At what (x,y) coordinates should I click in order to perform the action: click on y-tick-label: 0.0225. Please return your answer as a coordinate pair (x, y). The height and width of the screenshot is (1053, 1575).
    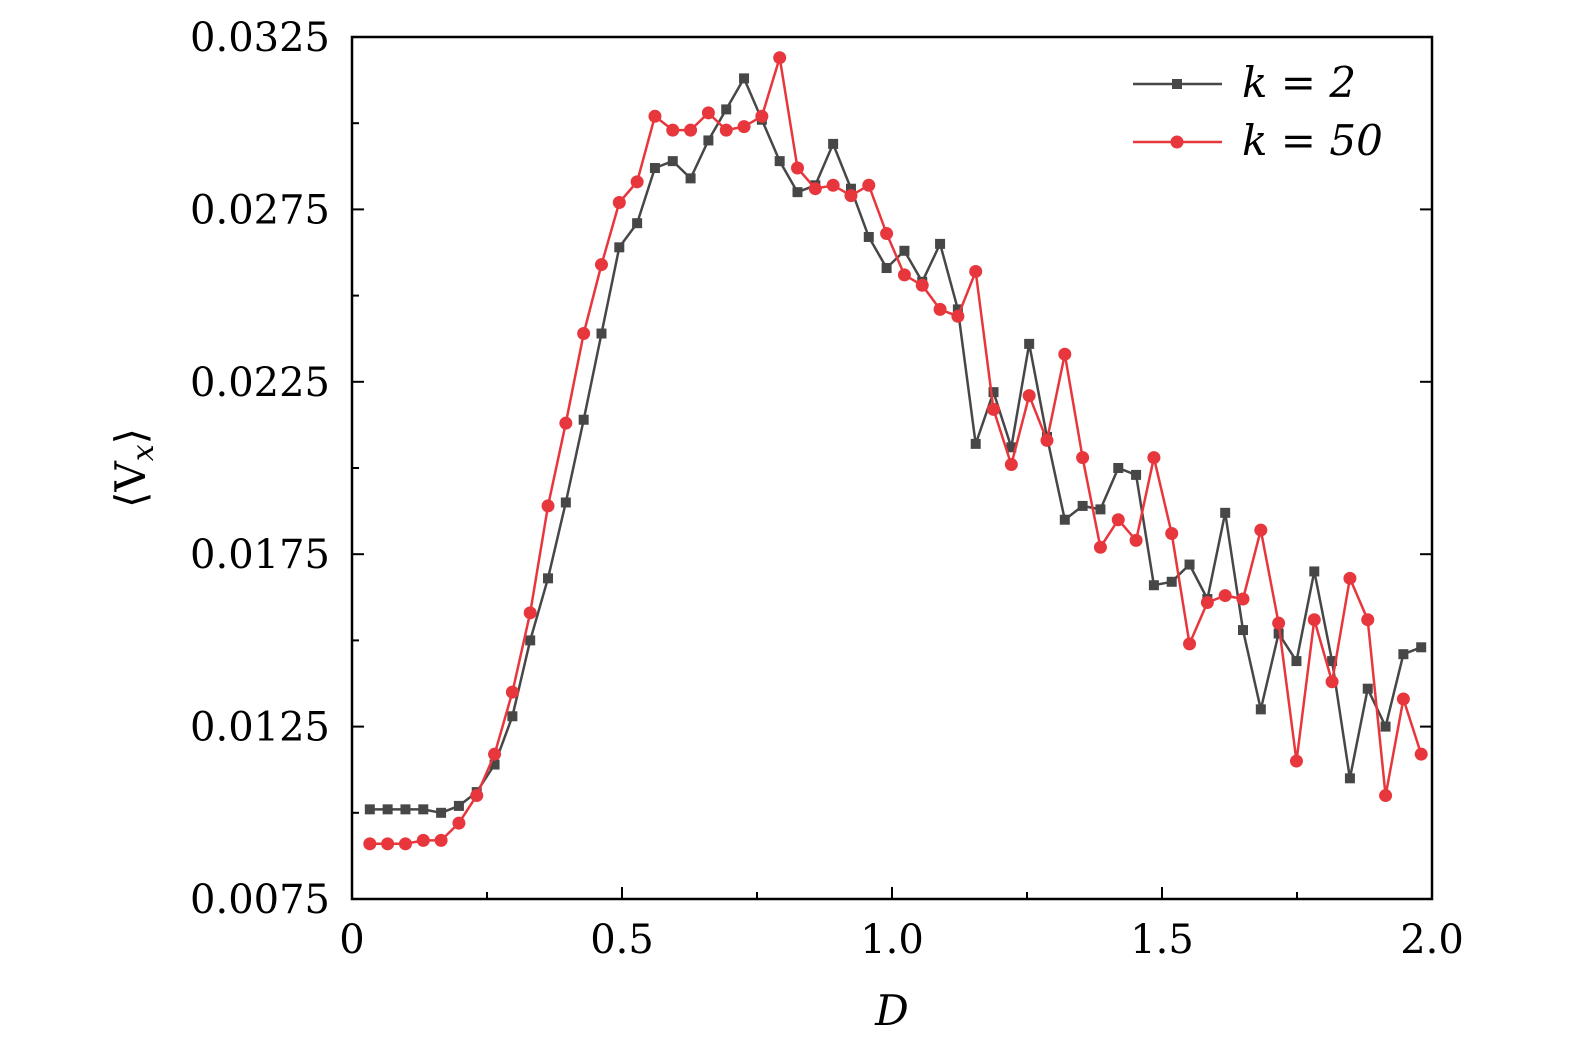
    Looking at the image, I should click on (260, 383).